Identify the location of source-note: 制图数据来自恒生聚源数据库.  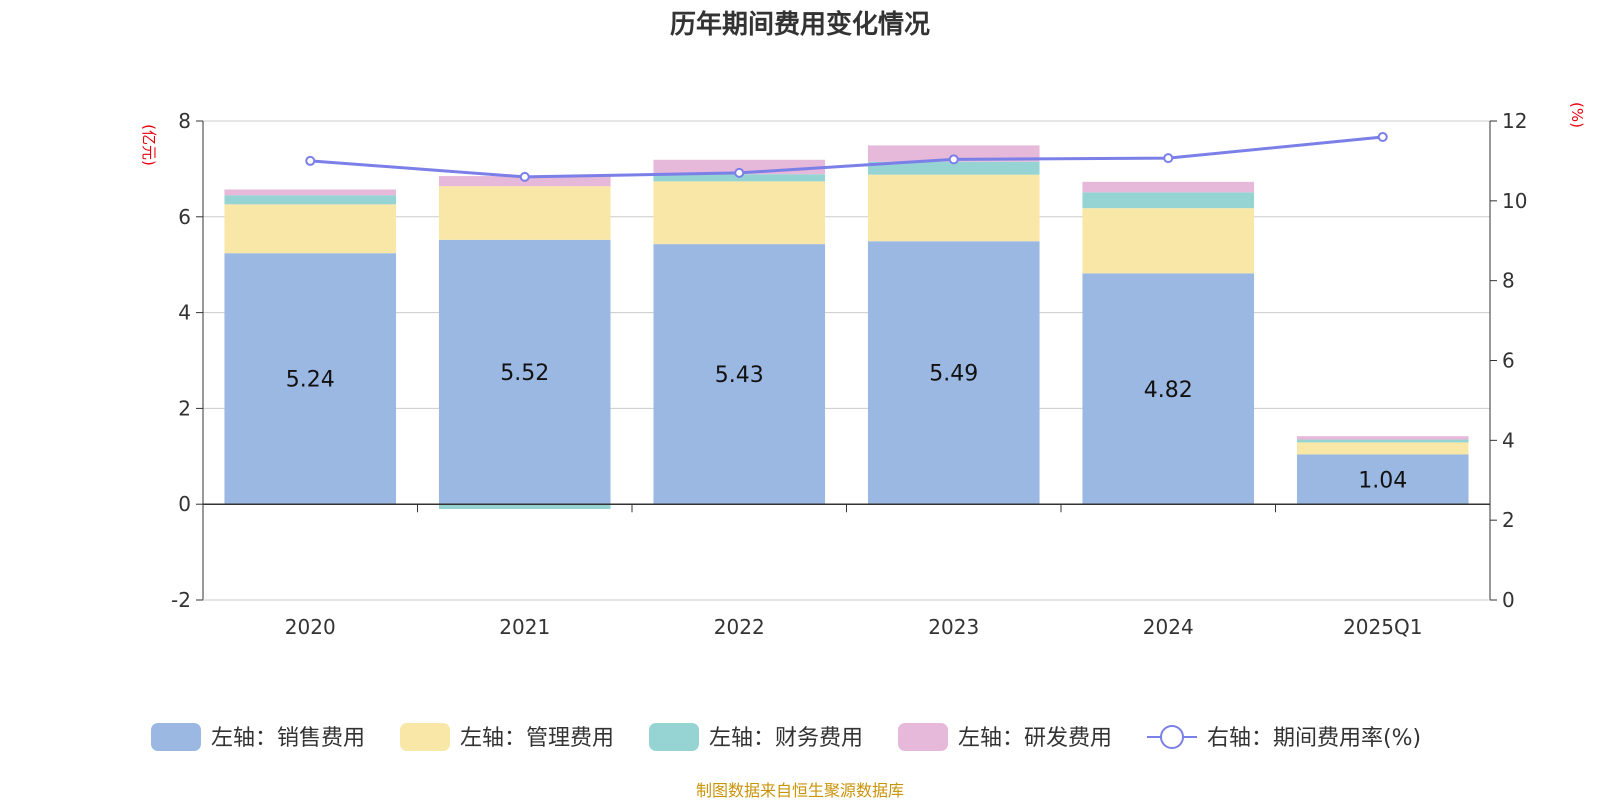
(800, 790).